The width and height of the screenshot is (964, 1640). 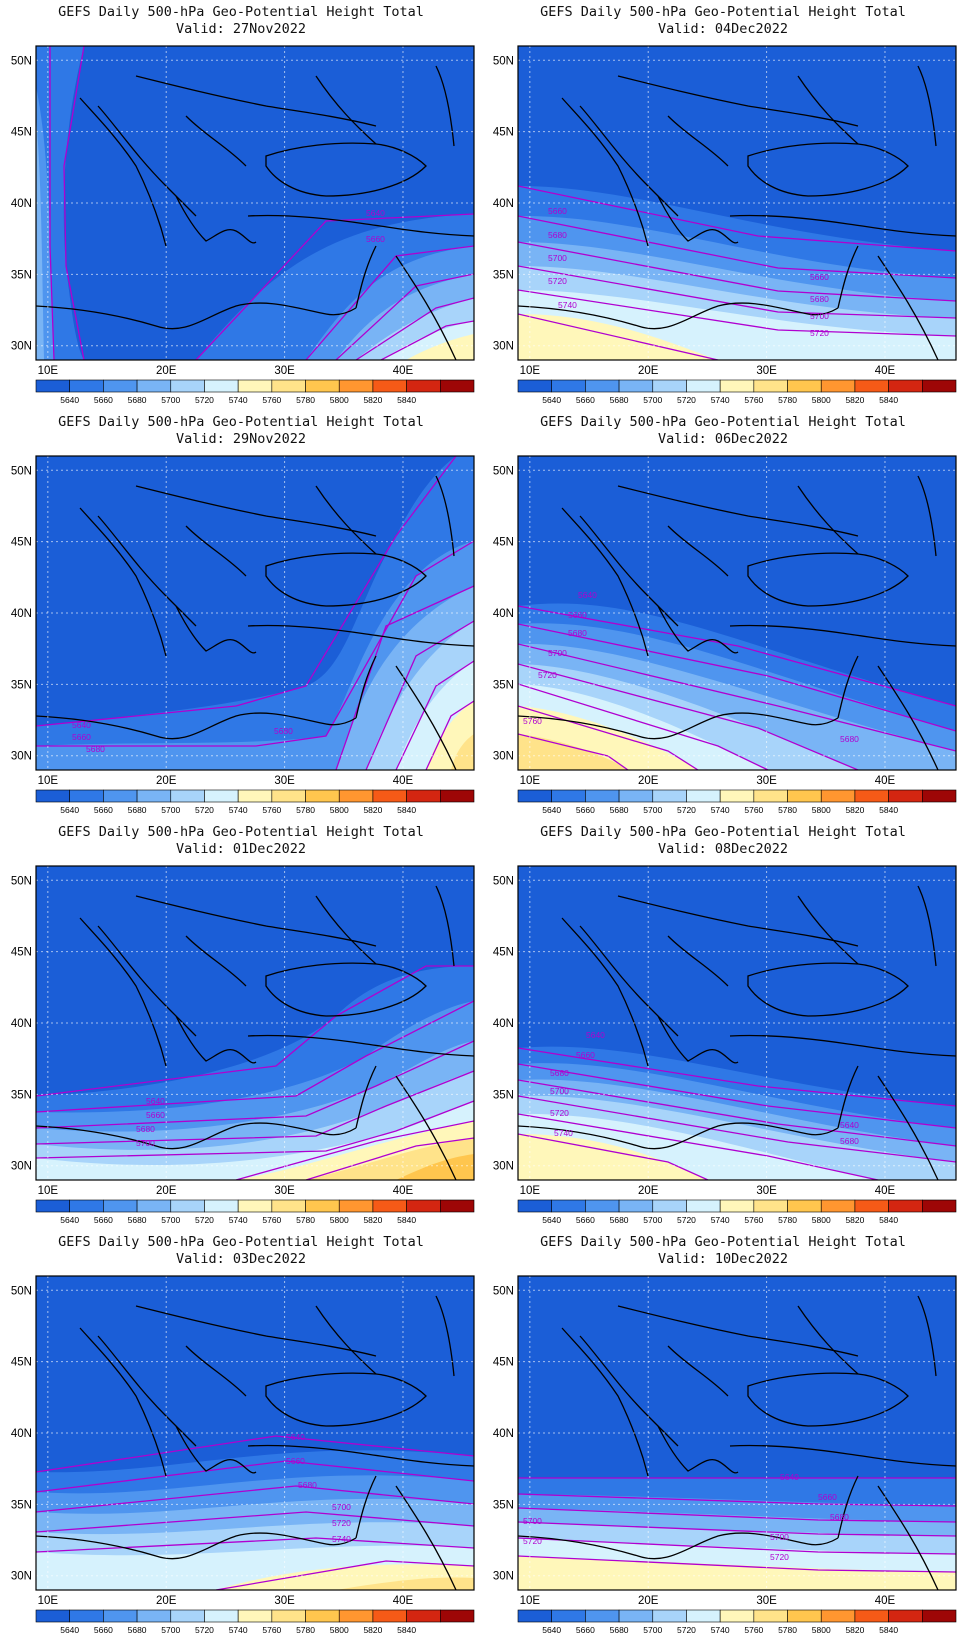 I want to click on colorbar-label: 5840, so click(x=888, y=1630).